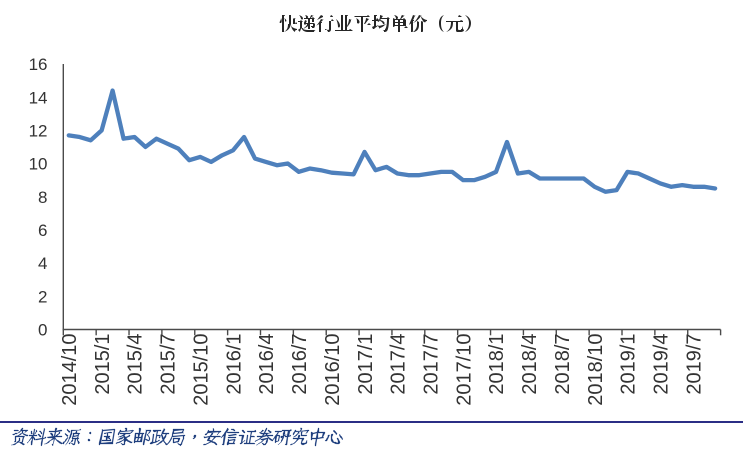 The image size is (743, 455). What do you see at coordinates (234, 364) in the screenshot?
I see `x-tick-label: 2016/1` at bounding box center [234, 364].